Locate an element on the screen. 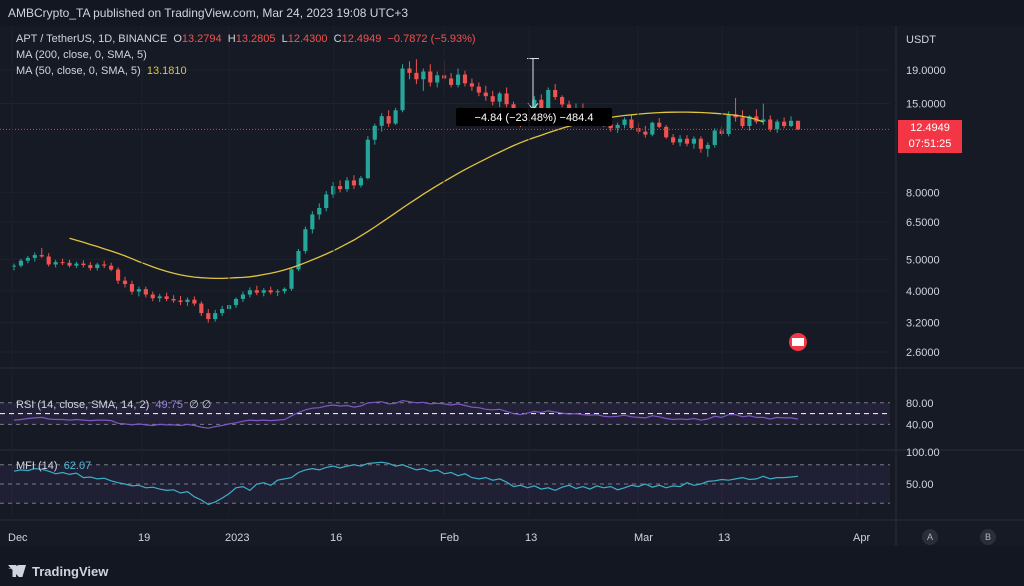 The width and height of the screenshot is (1024, 586). price-tick-label: 8.0000 is located at coordinates (923, 194).